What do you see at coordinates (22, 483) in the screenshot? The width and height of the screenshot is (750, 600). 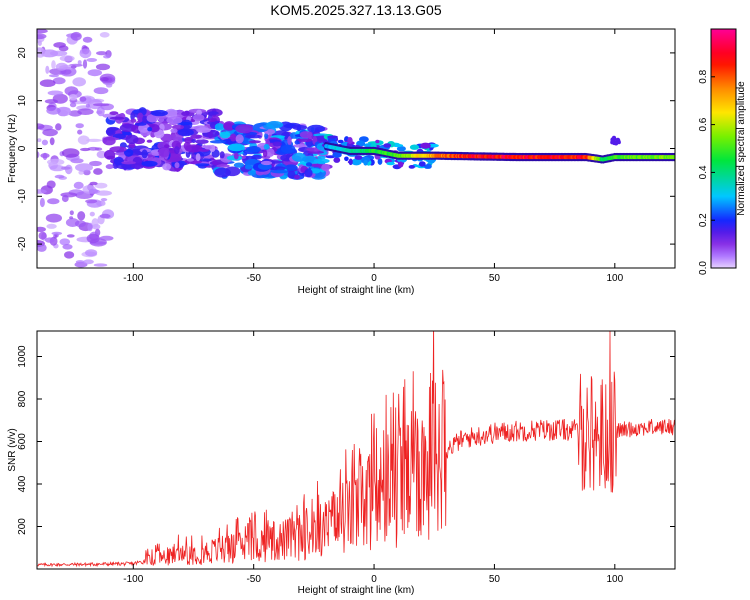 I see `y-tick-label: 400` at bounding box center [22, 483].